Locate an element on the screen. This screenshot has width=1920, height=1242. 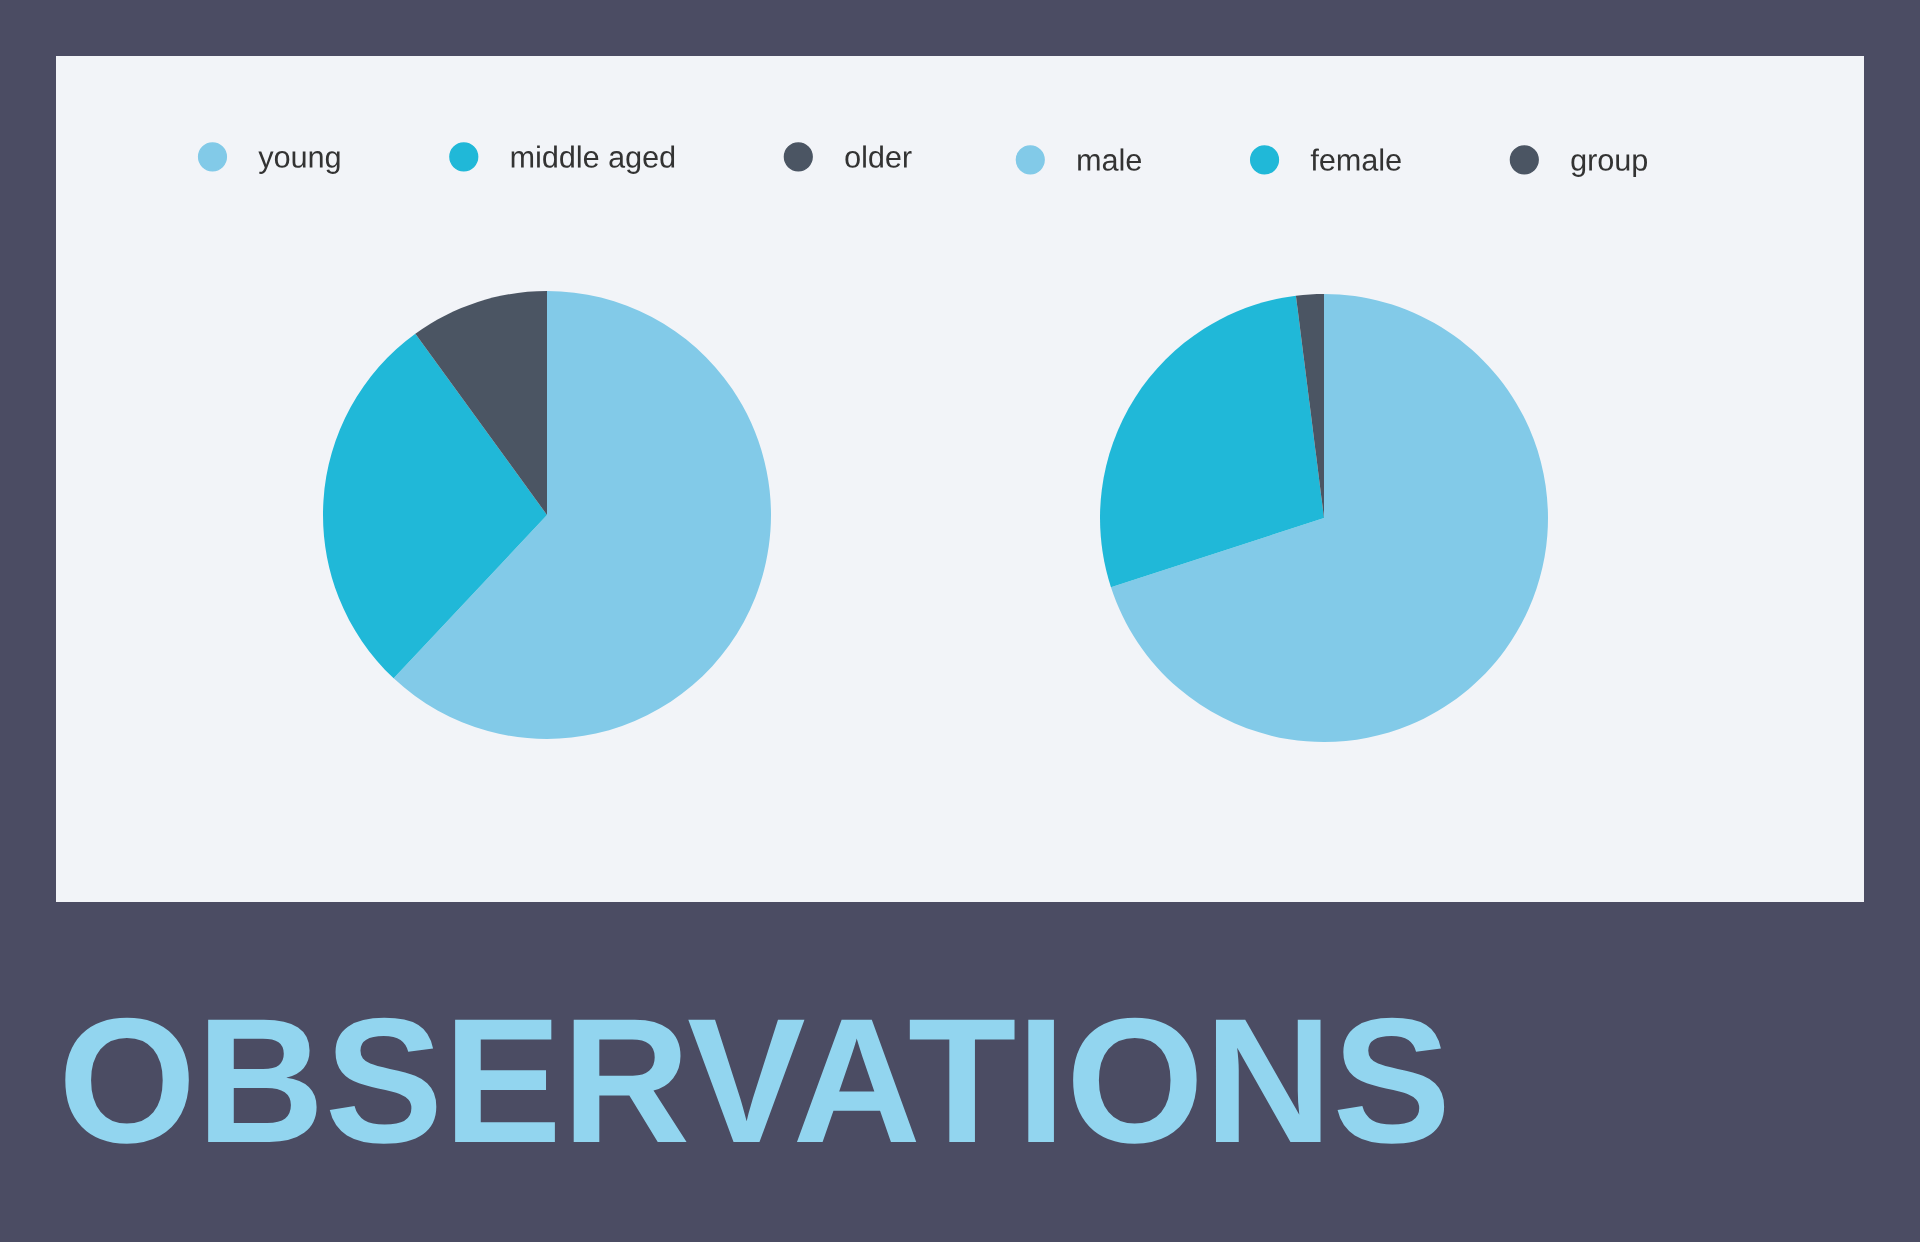
legend-label: young is located at coordinates (299, 162).